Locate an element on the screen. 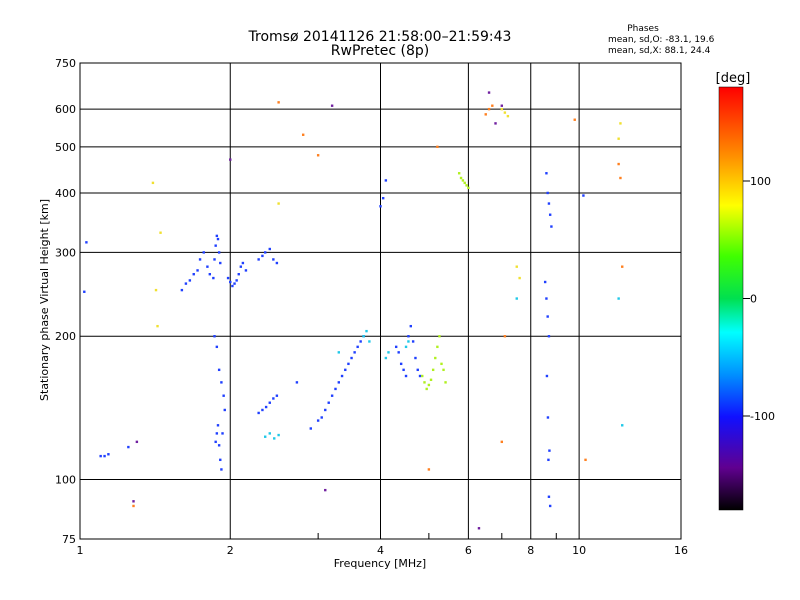  colorbar-tick-label: 0 is located at coordinates (753, 299).